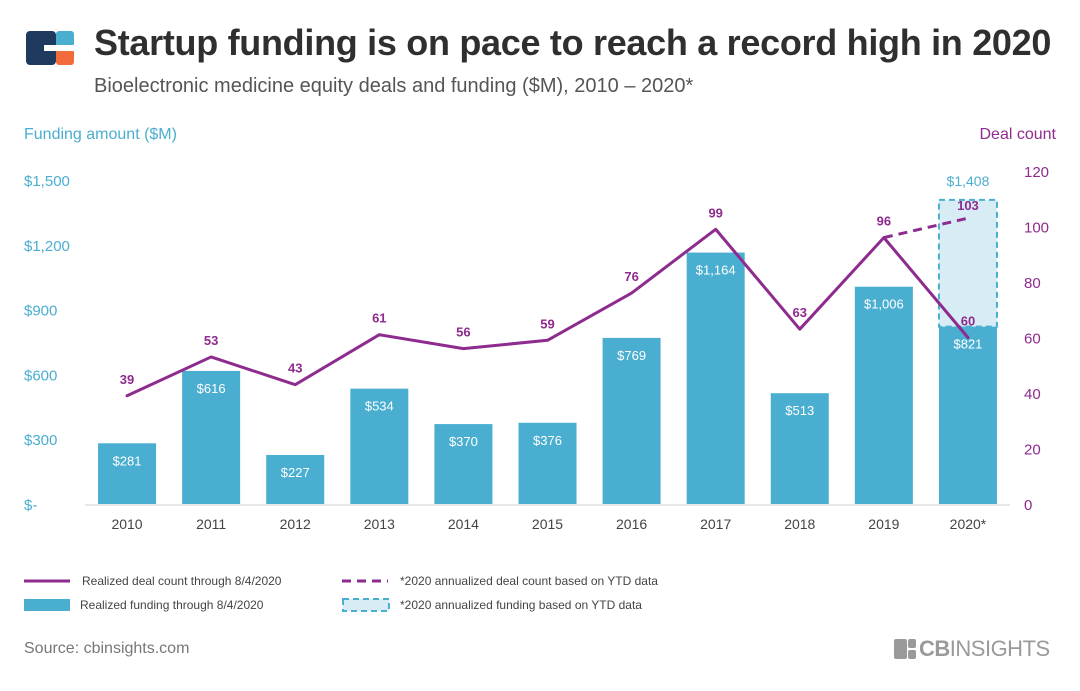 This screenshot has width=1080, height=691. I want to click on right-axis-tick-label: 80, so click(1032, 283).